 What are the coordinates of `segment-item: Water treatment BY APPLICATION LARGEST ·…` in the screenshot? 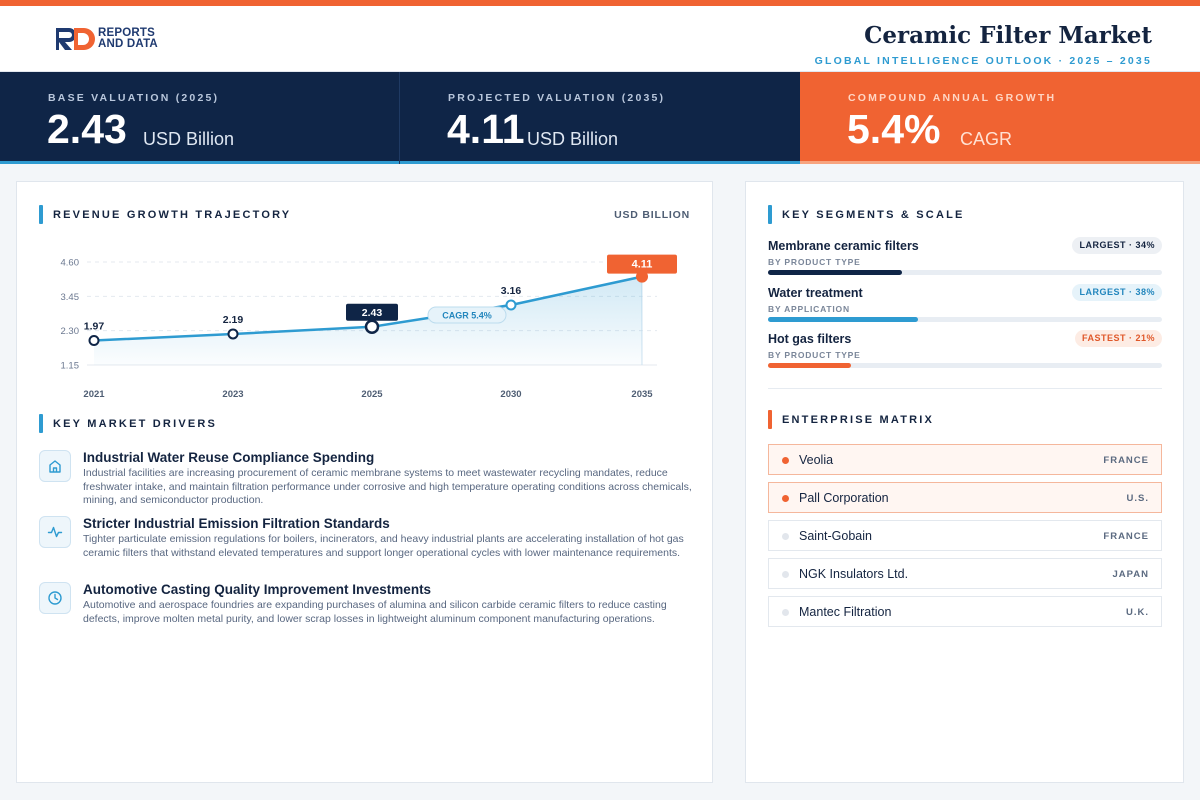 It's located at (965, 307).